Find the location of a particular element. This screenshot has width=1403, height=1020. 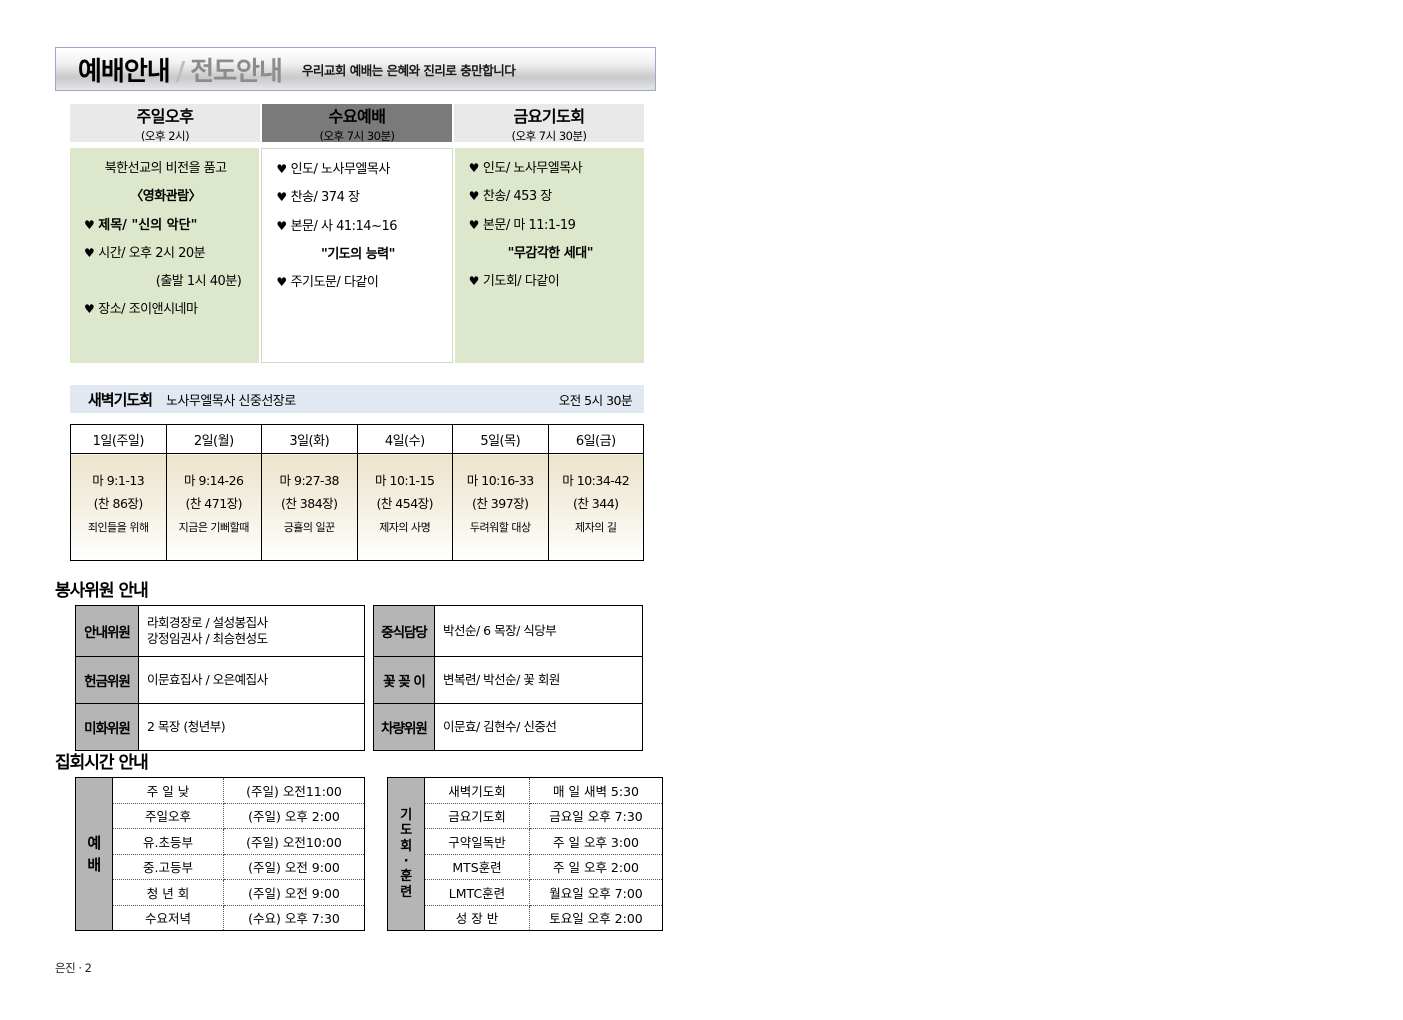

dawn-verse: 마 9:1-13 is located at coordinates (118, 480).